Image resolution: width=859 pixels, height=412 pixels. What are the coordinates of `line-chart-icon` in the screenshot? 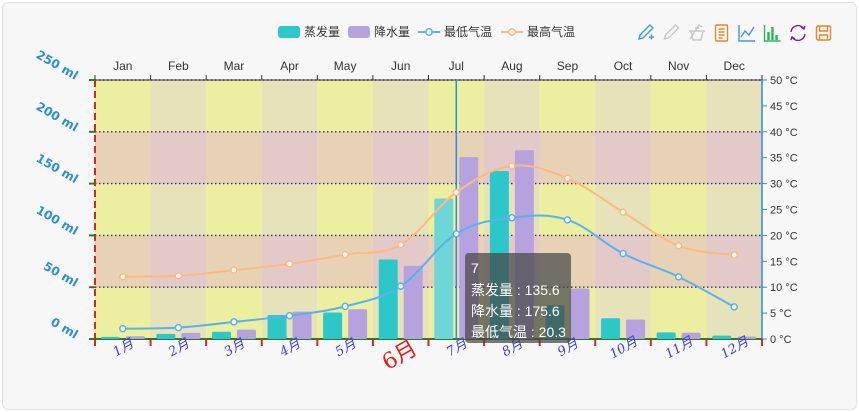 It's located at (747, 33).